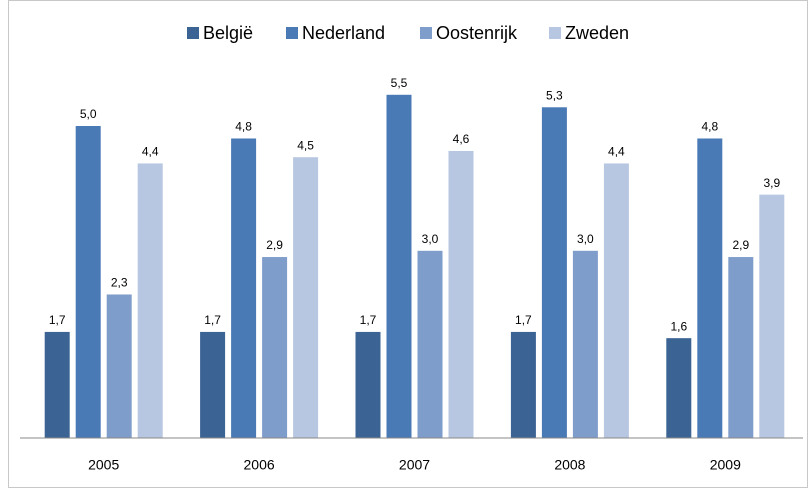 The width and height of the screenshot is (809, 489). Describe the element at coordinates (414, 465) in the screenshot. I see `x-tick-label: 2007` at that location.